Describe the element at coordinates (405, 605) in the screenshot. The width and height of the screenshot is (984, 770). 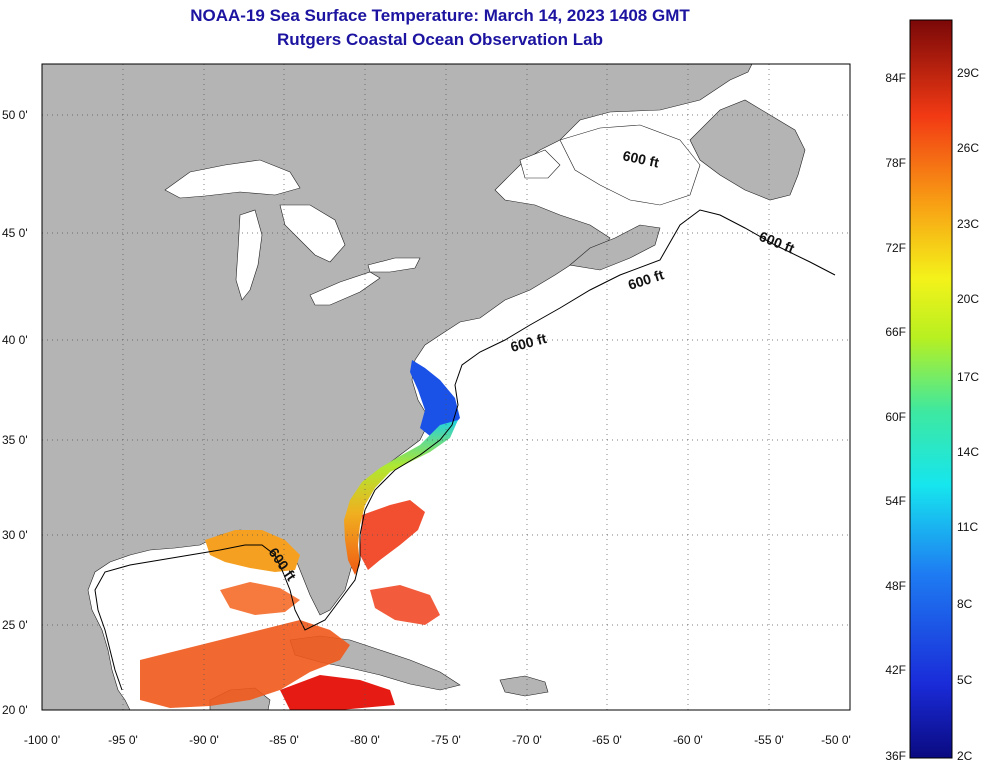
I see `warm-water-bahamas` at that location.